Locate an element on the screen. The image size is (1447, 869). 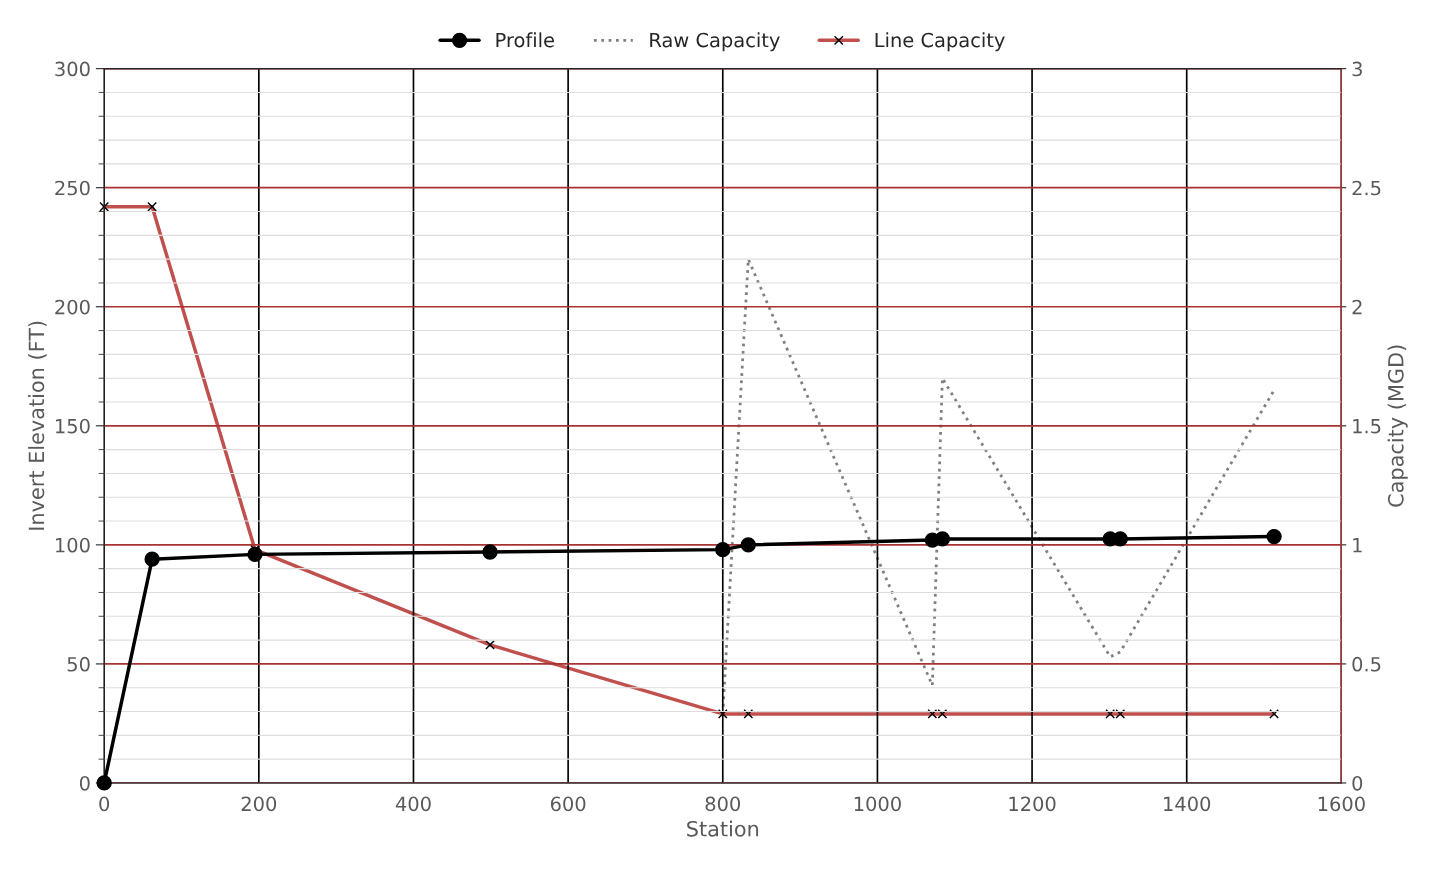
x-tick-label: 400 is located at coordinates (413, 804).